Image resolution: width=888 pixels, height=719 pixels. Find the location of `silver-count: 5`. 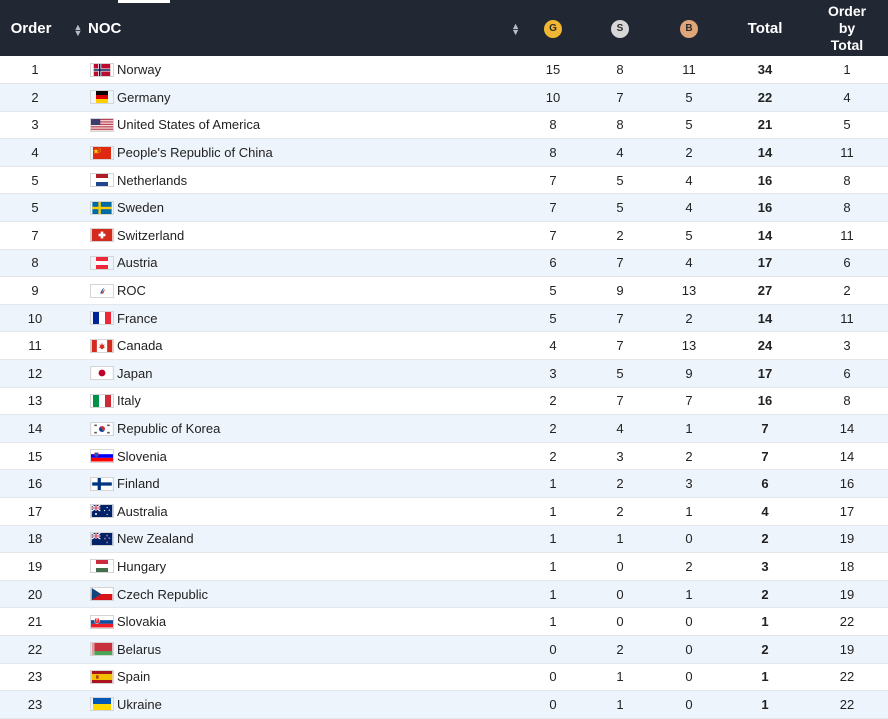

silver-count: 5 is located at coordinates (620, 208).